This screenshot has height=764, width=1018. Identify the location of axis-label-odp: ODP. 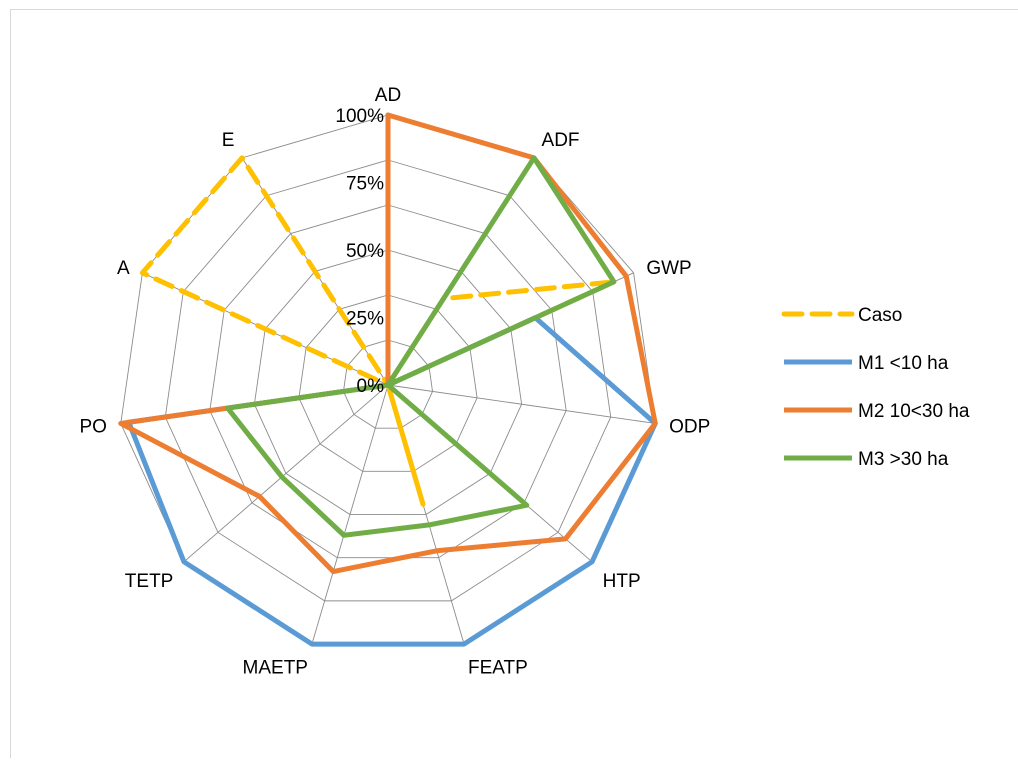
(689, 426).